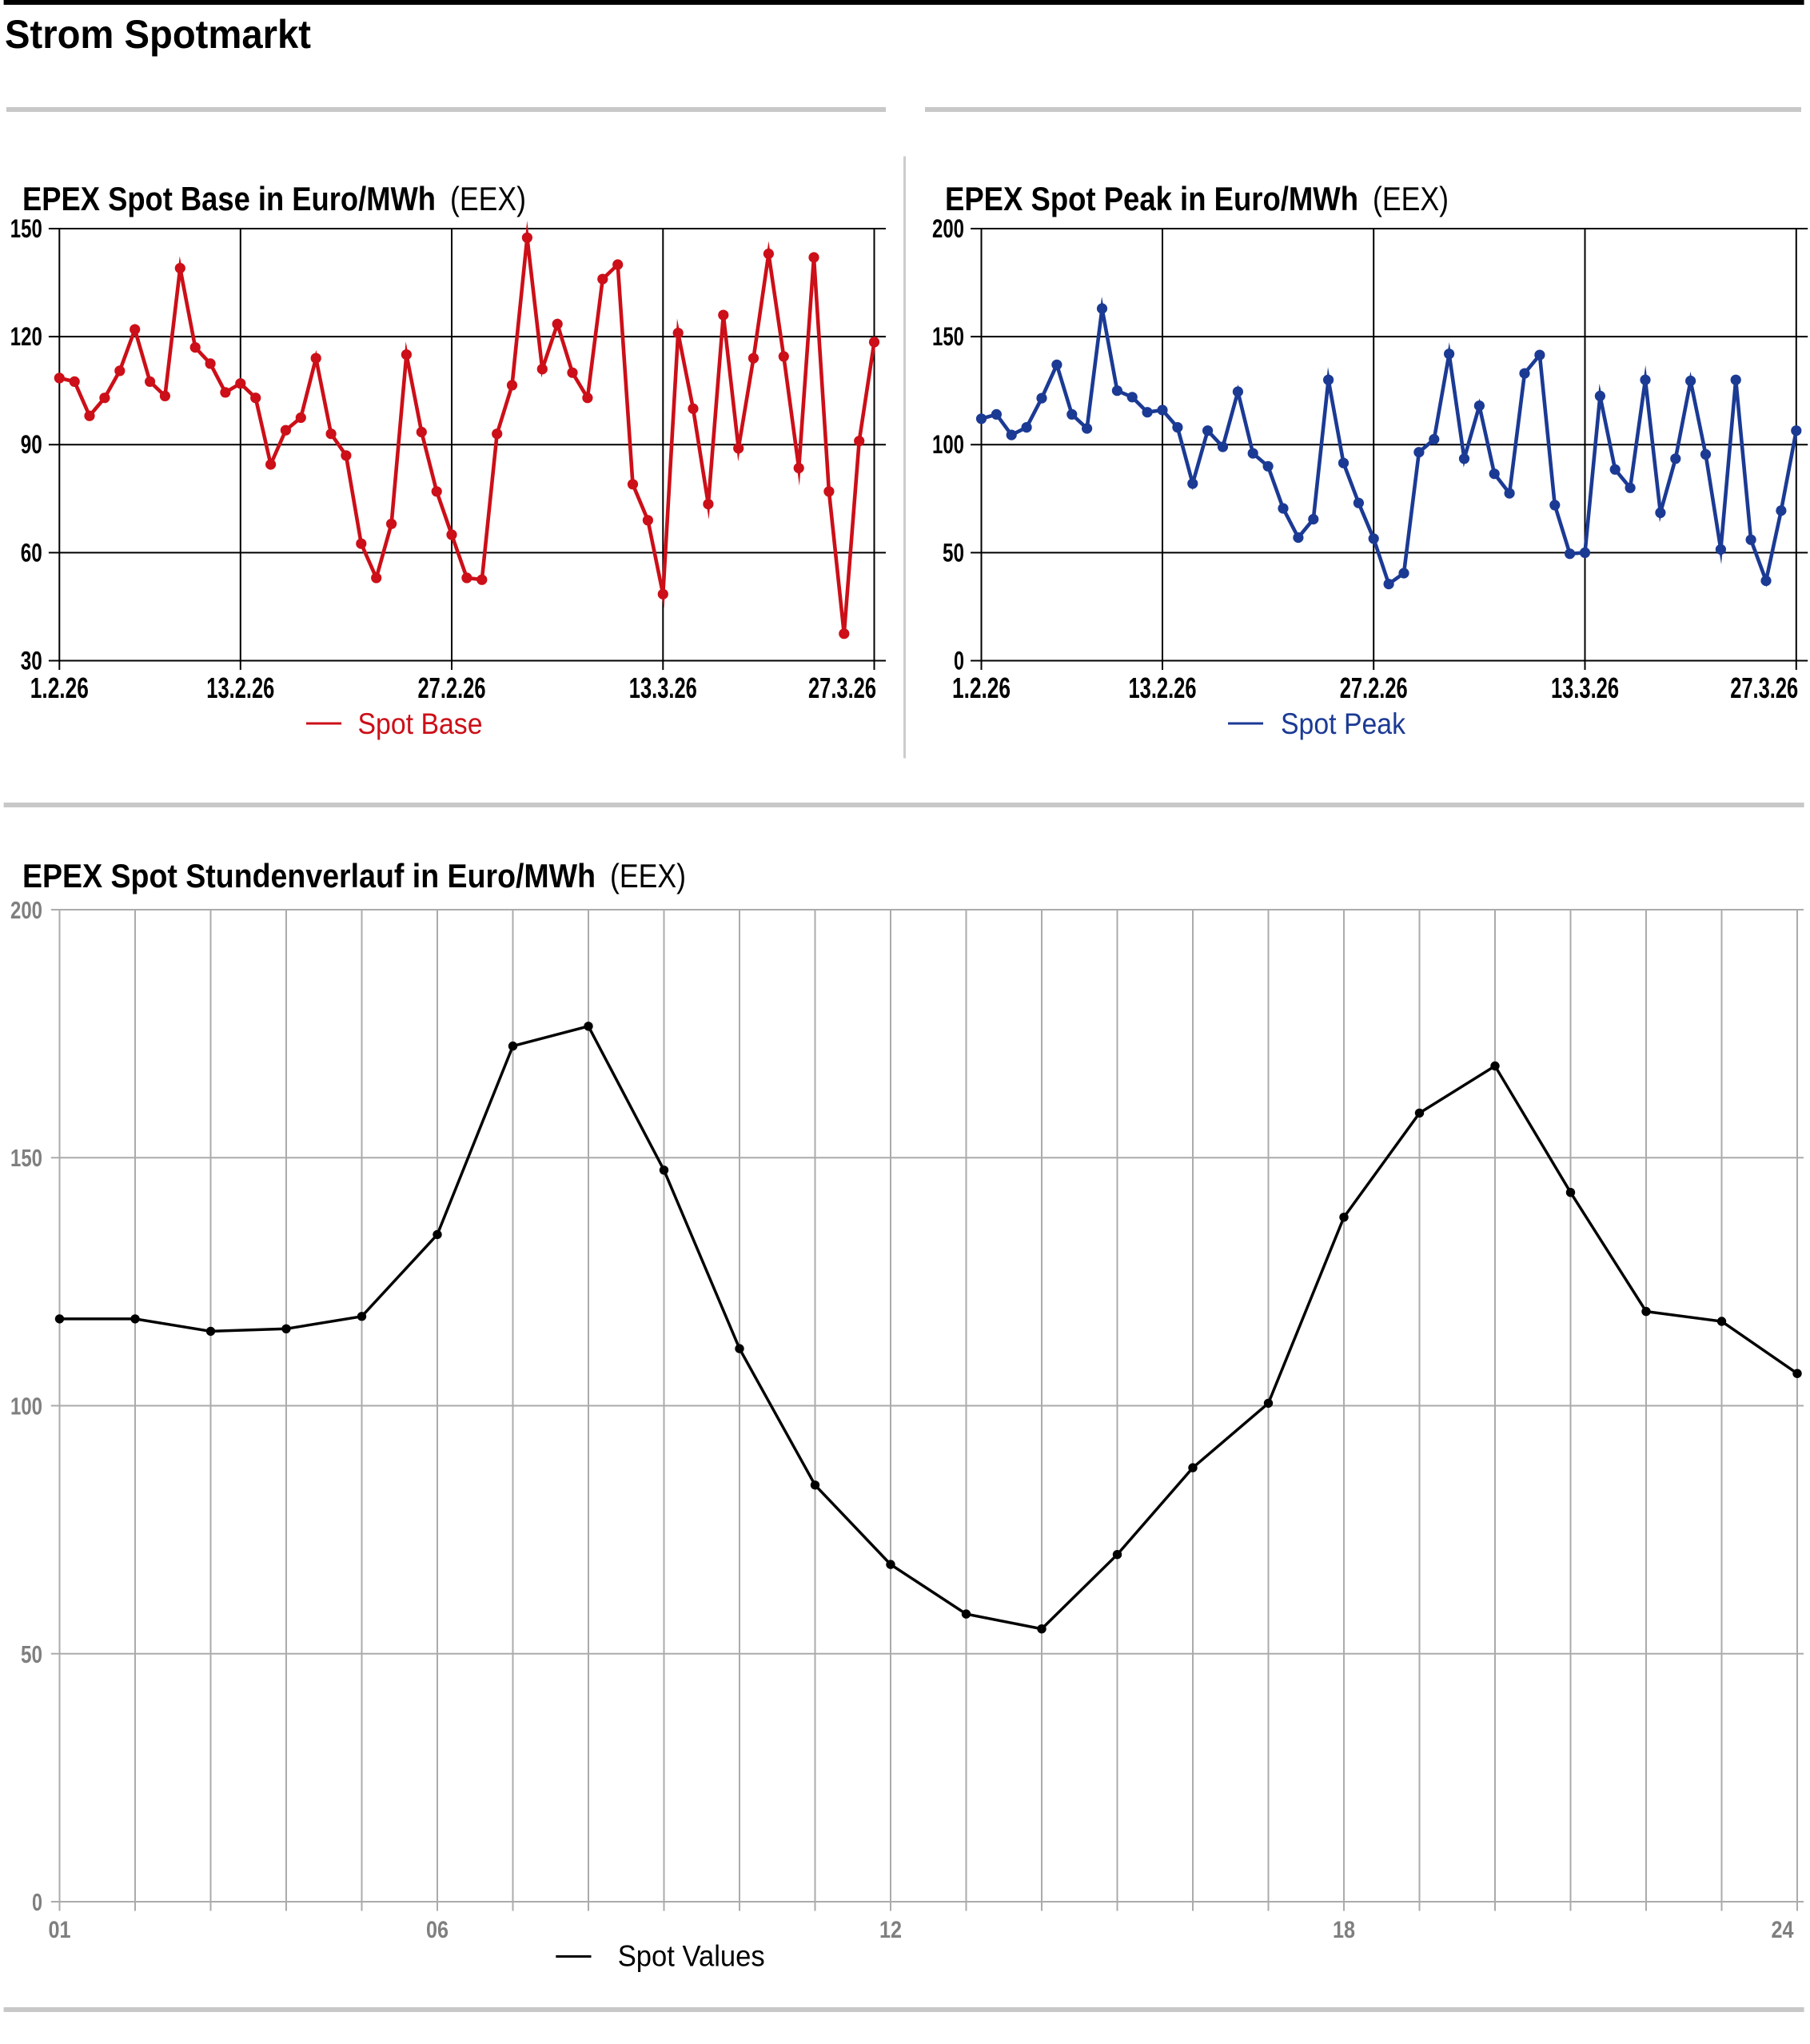  I want to click on svg-text: 12, so click(890, 1930).